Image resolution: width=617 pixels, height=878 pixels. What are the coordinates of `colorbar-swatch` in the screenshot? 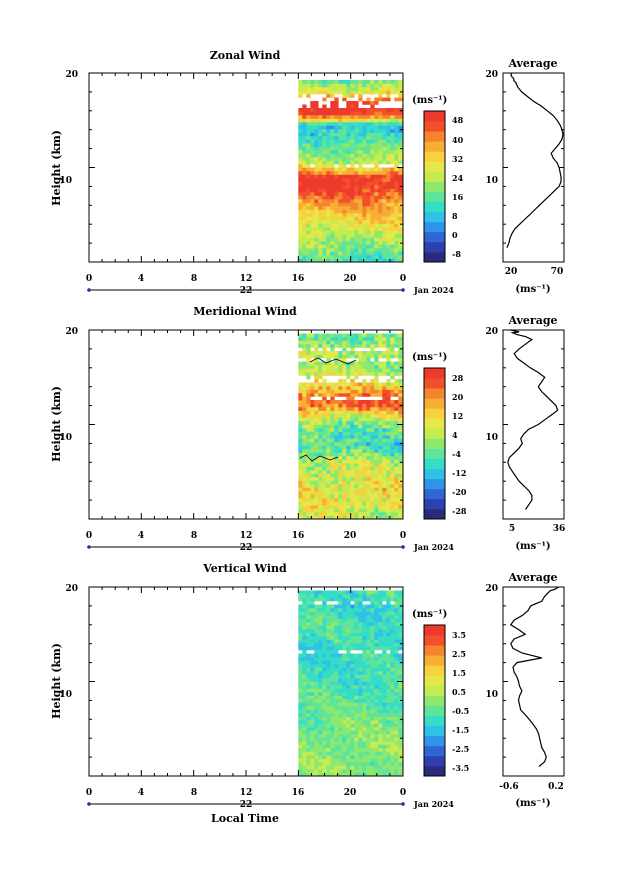 It's located at (434, 640).